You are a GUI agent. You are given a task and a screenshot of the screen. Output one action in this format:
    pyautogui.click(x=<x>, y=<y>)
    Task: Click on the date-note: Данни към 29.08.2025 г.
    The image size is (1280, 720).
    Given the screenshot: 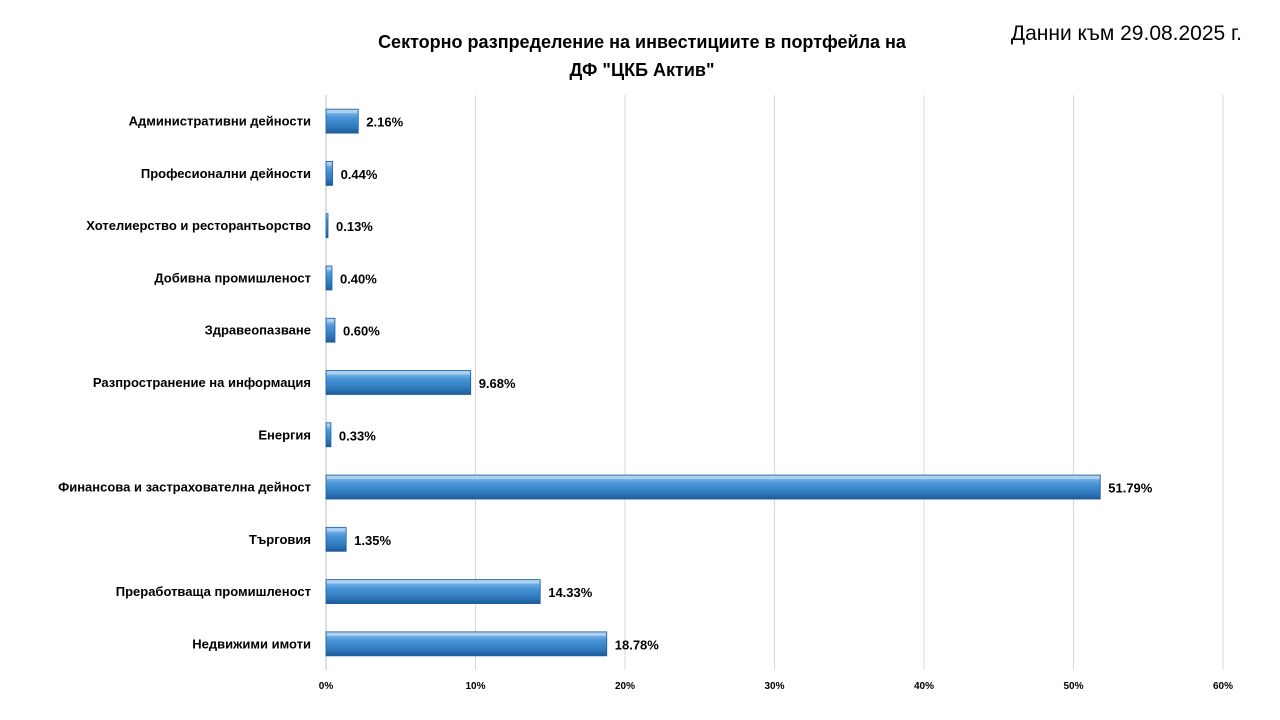 What is the action you would take?
    pyautogui.click(x=1126, y=33)
    